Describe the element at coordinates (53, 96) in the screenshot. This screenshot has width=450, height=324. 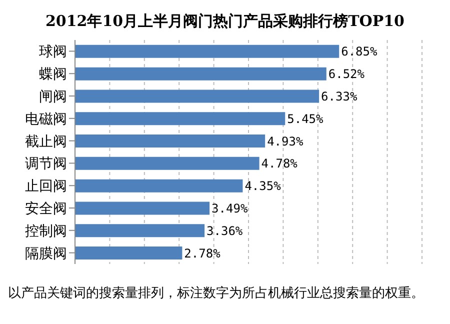
I see `y-tick-label: 闸阀` at that location.